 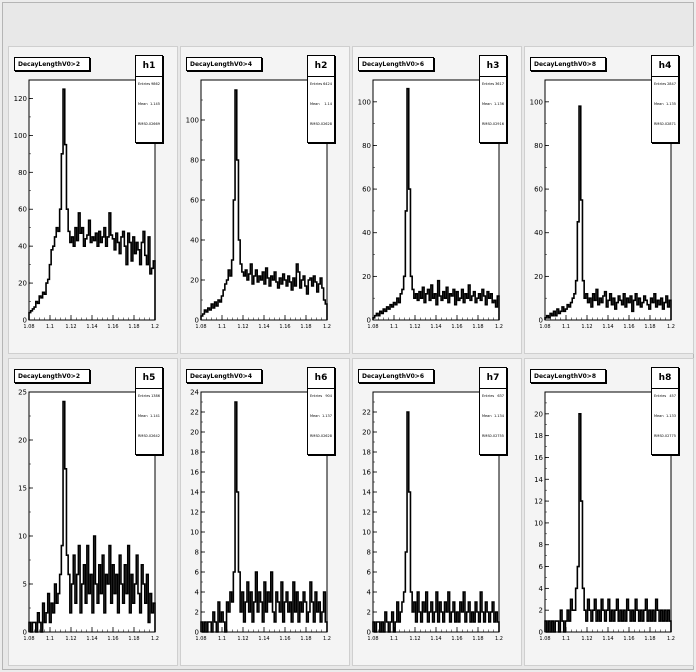 What do you see at coordinates (665, 84) in the screenshot?
I see `stats-row-entries: Entries 2847` at bounding box center [665, 84].